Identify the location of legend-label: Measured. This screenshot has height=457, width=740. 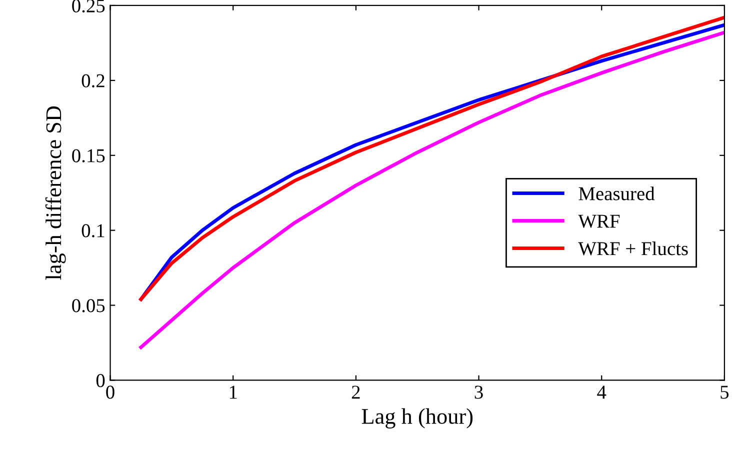
(616, 193).